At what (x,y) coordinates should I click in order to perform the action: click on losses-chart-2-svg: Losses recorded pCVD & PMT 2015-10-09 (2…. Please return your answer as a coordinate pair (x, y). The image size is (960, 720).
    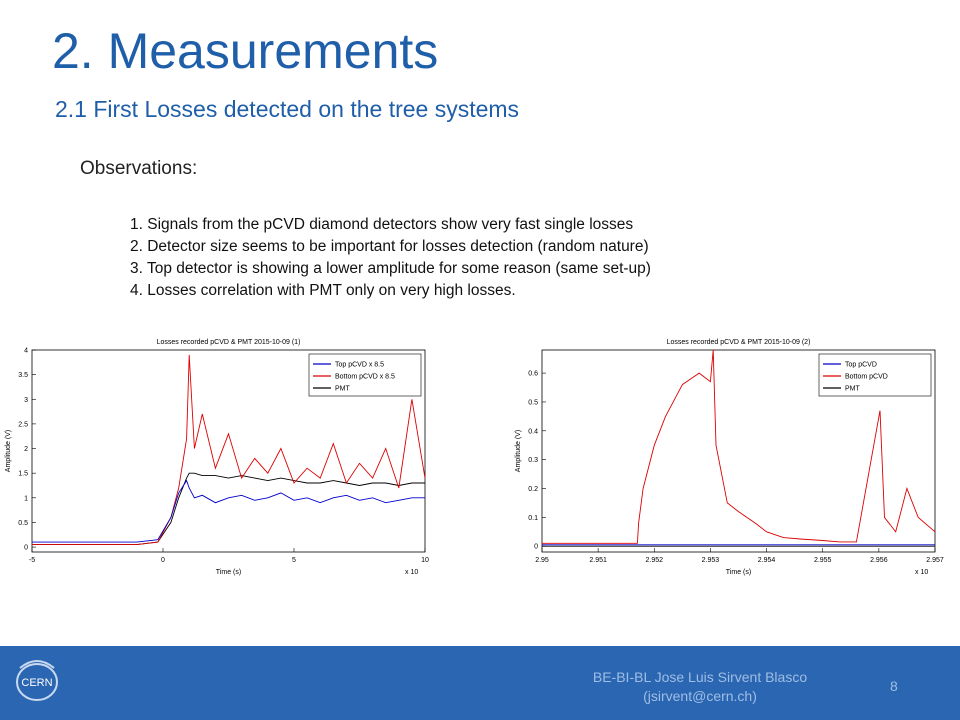
    Looking at the image, I should click on (729, 457).